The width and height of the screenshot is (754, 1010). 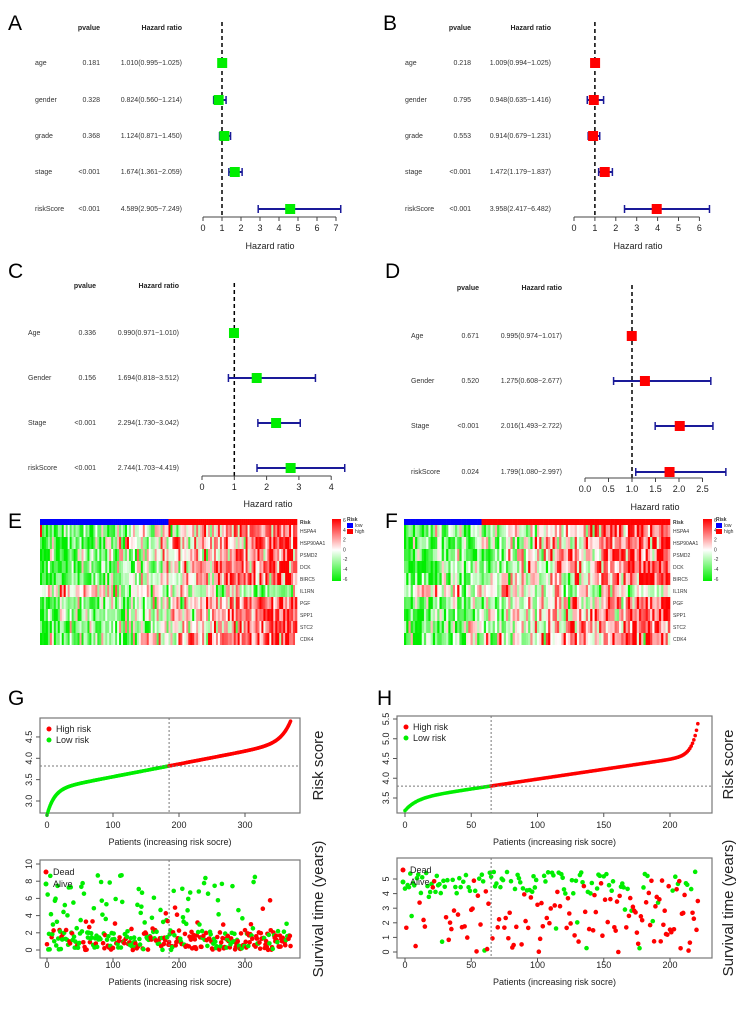 What do you see at coordinates (386, 878) in the screenshot?
I see `y-tick-label: 5` at bounding box center [386, 878].